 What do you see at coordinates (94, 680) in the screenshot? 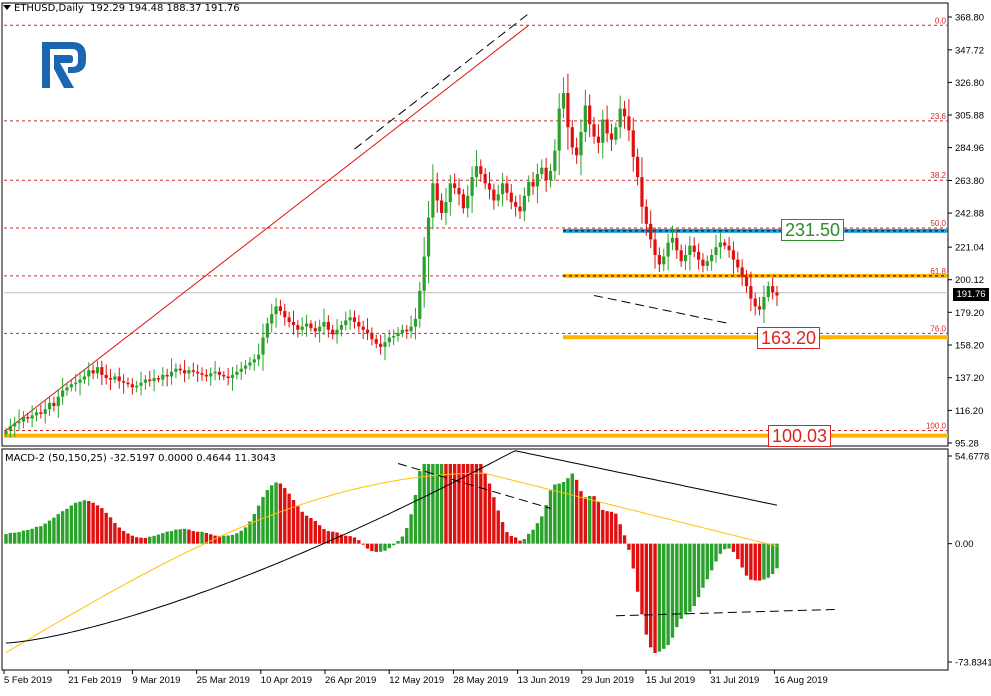
I see `date-tick-label: 21 Feb 2019` at bounding box center [94, 680].